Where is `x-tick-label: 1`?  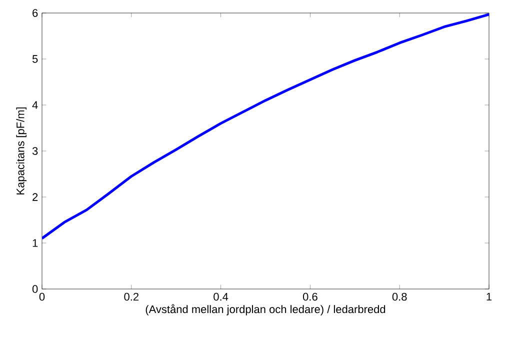
x-tick-label: 1 is located at coordinates (489, 296).